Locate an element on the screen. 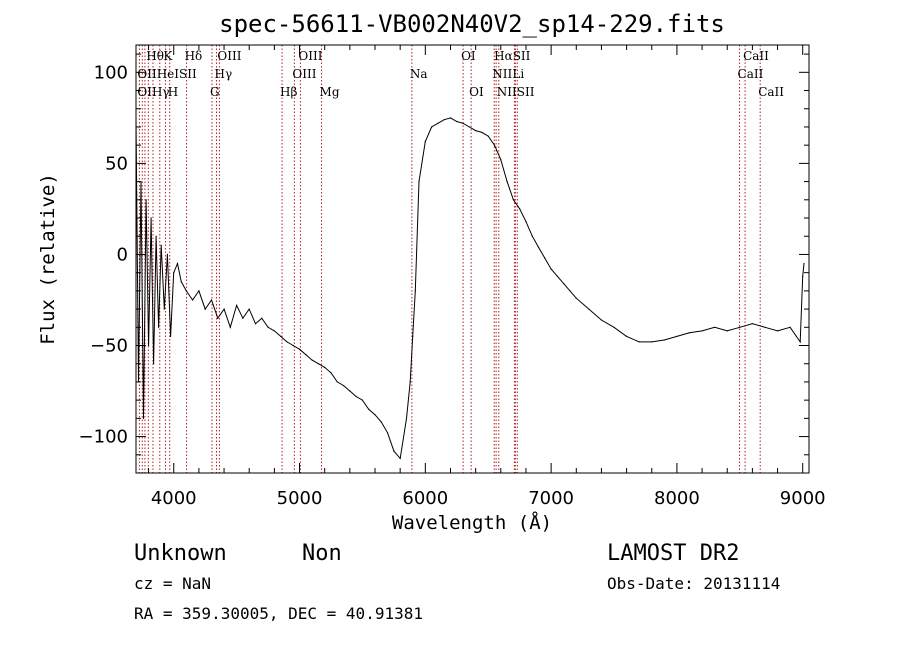 This screenshot has width=900, height=649. line-label: Hδ is located at coordinates (194, 56).